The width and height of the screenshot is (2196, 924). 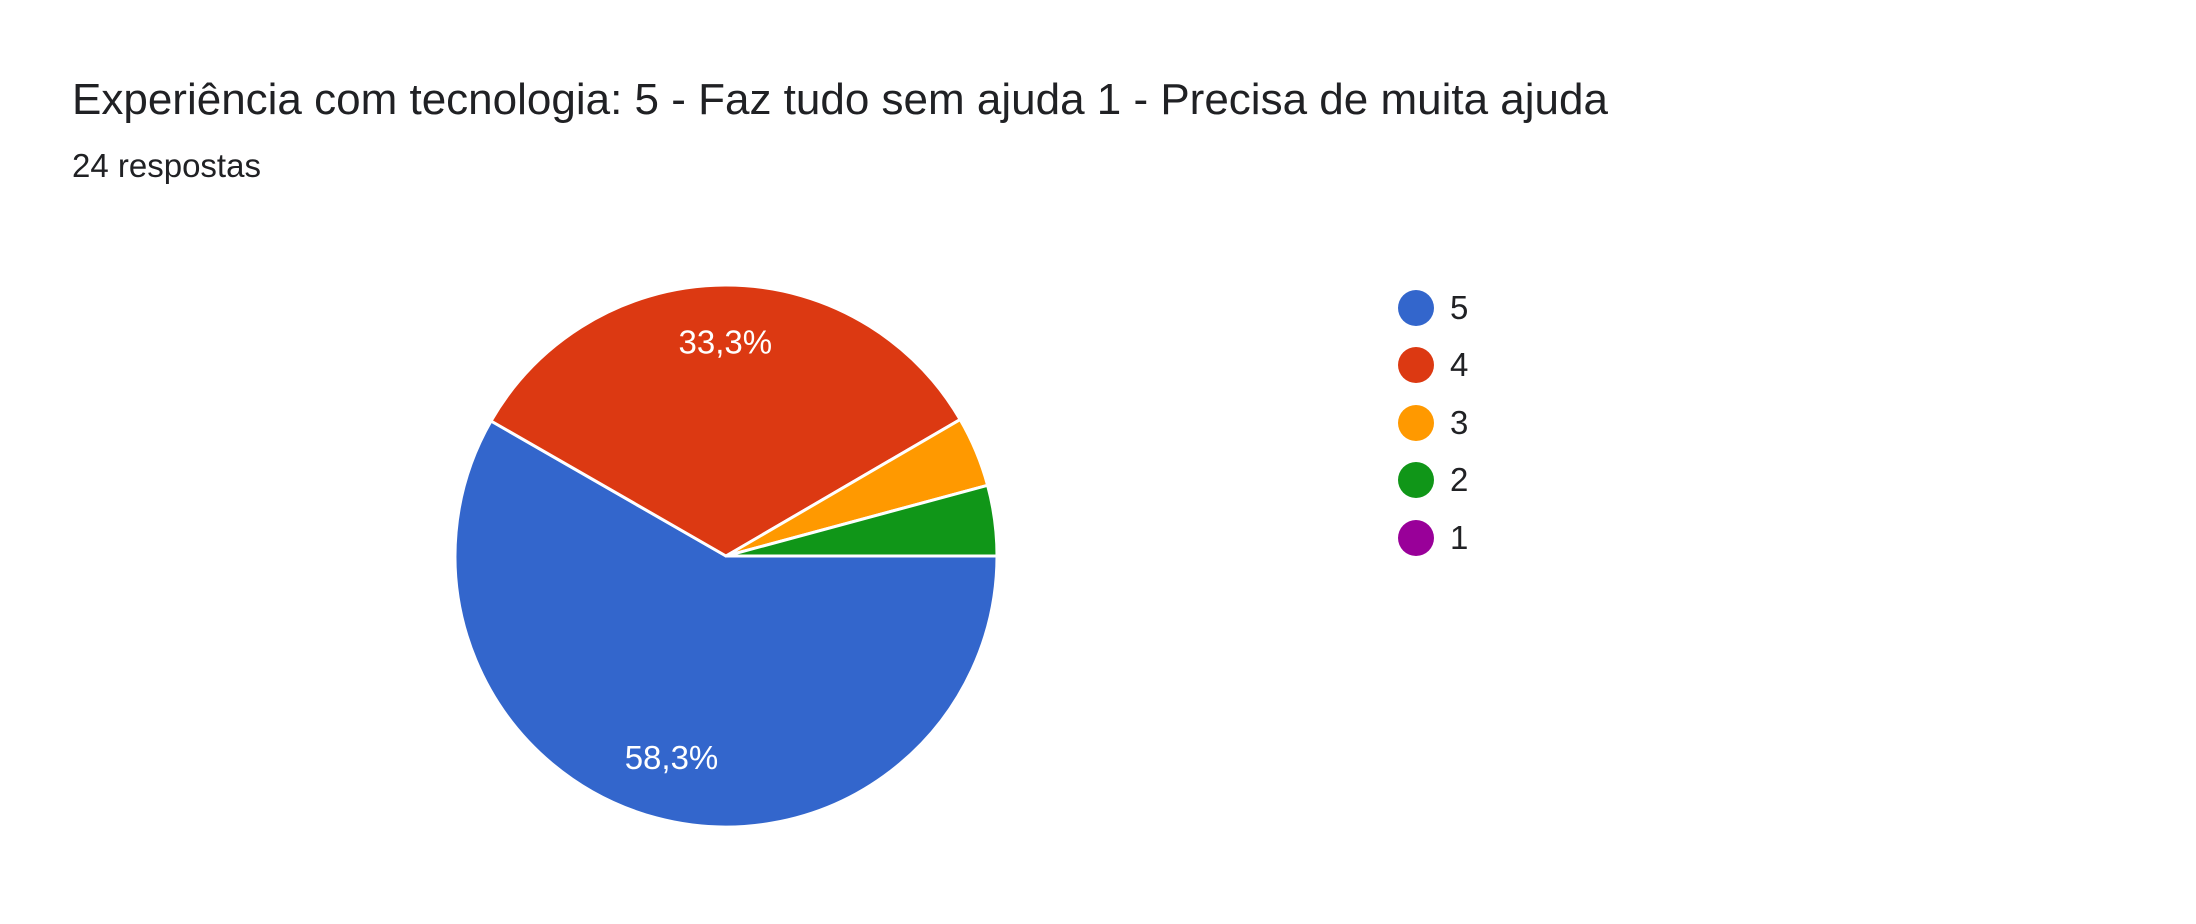 What do you see at coordinates (672, 757) in the screenshot?
I see `slice-data-label-5: 58,3%` at bounding box center [672, 757].